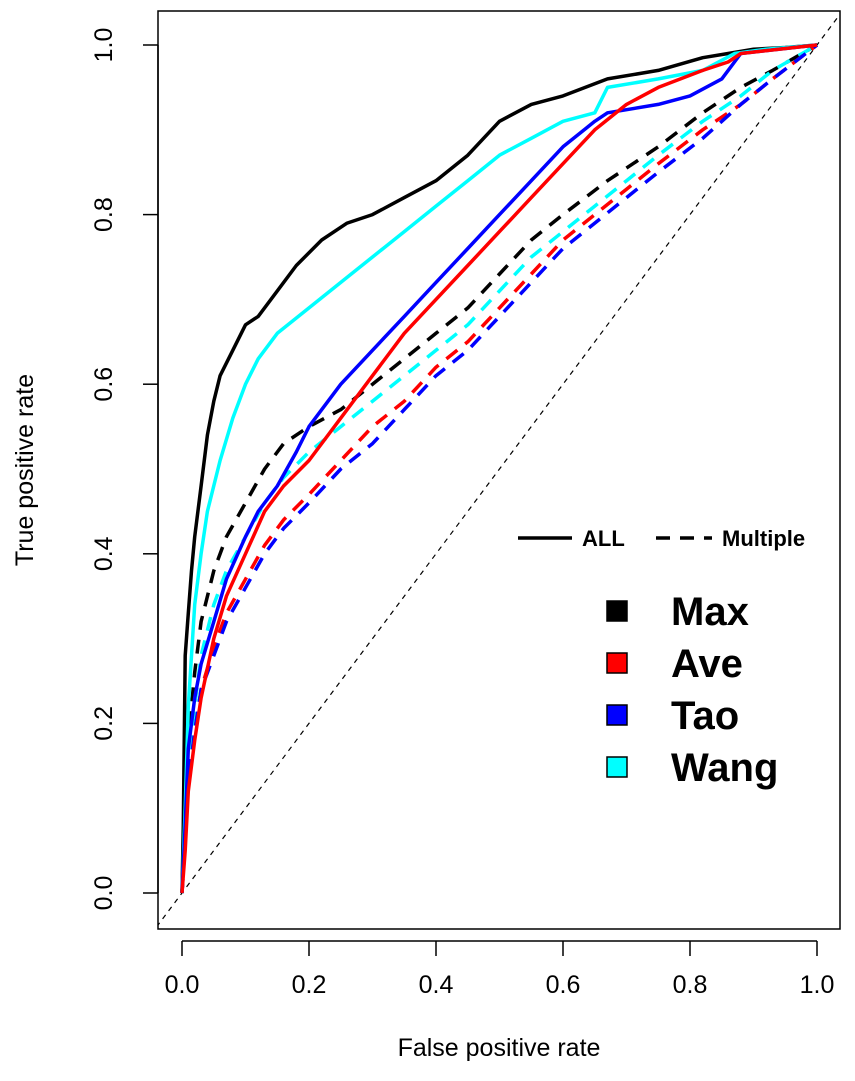 Image resolution: width=855 pixels, height=1081 pixels. What do you see at coordinates (104, 384) in the screenshot?
I see `y-tick-label: 0.6` at bounding box center [104, 384].